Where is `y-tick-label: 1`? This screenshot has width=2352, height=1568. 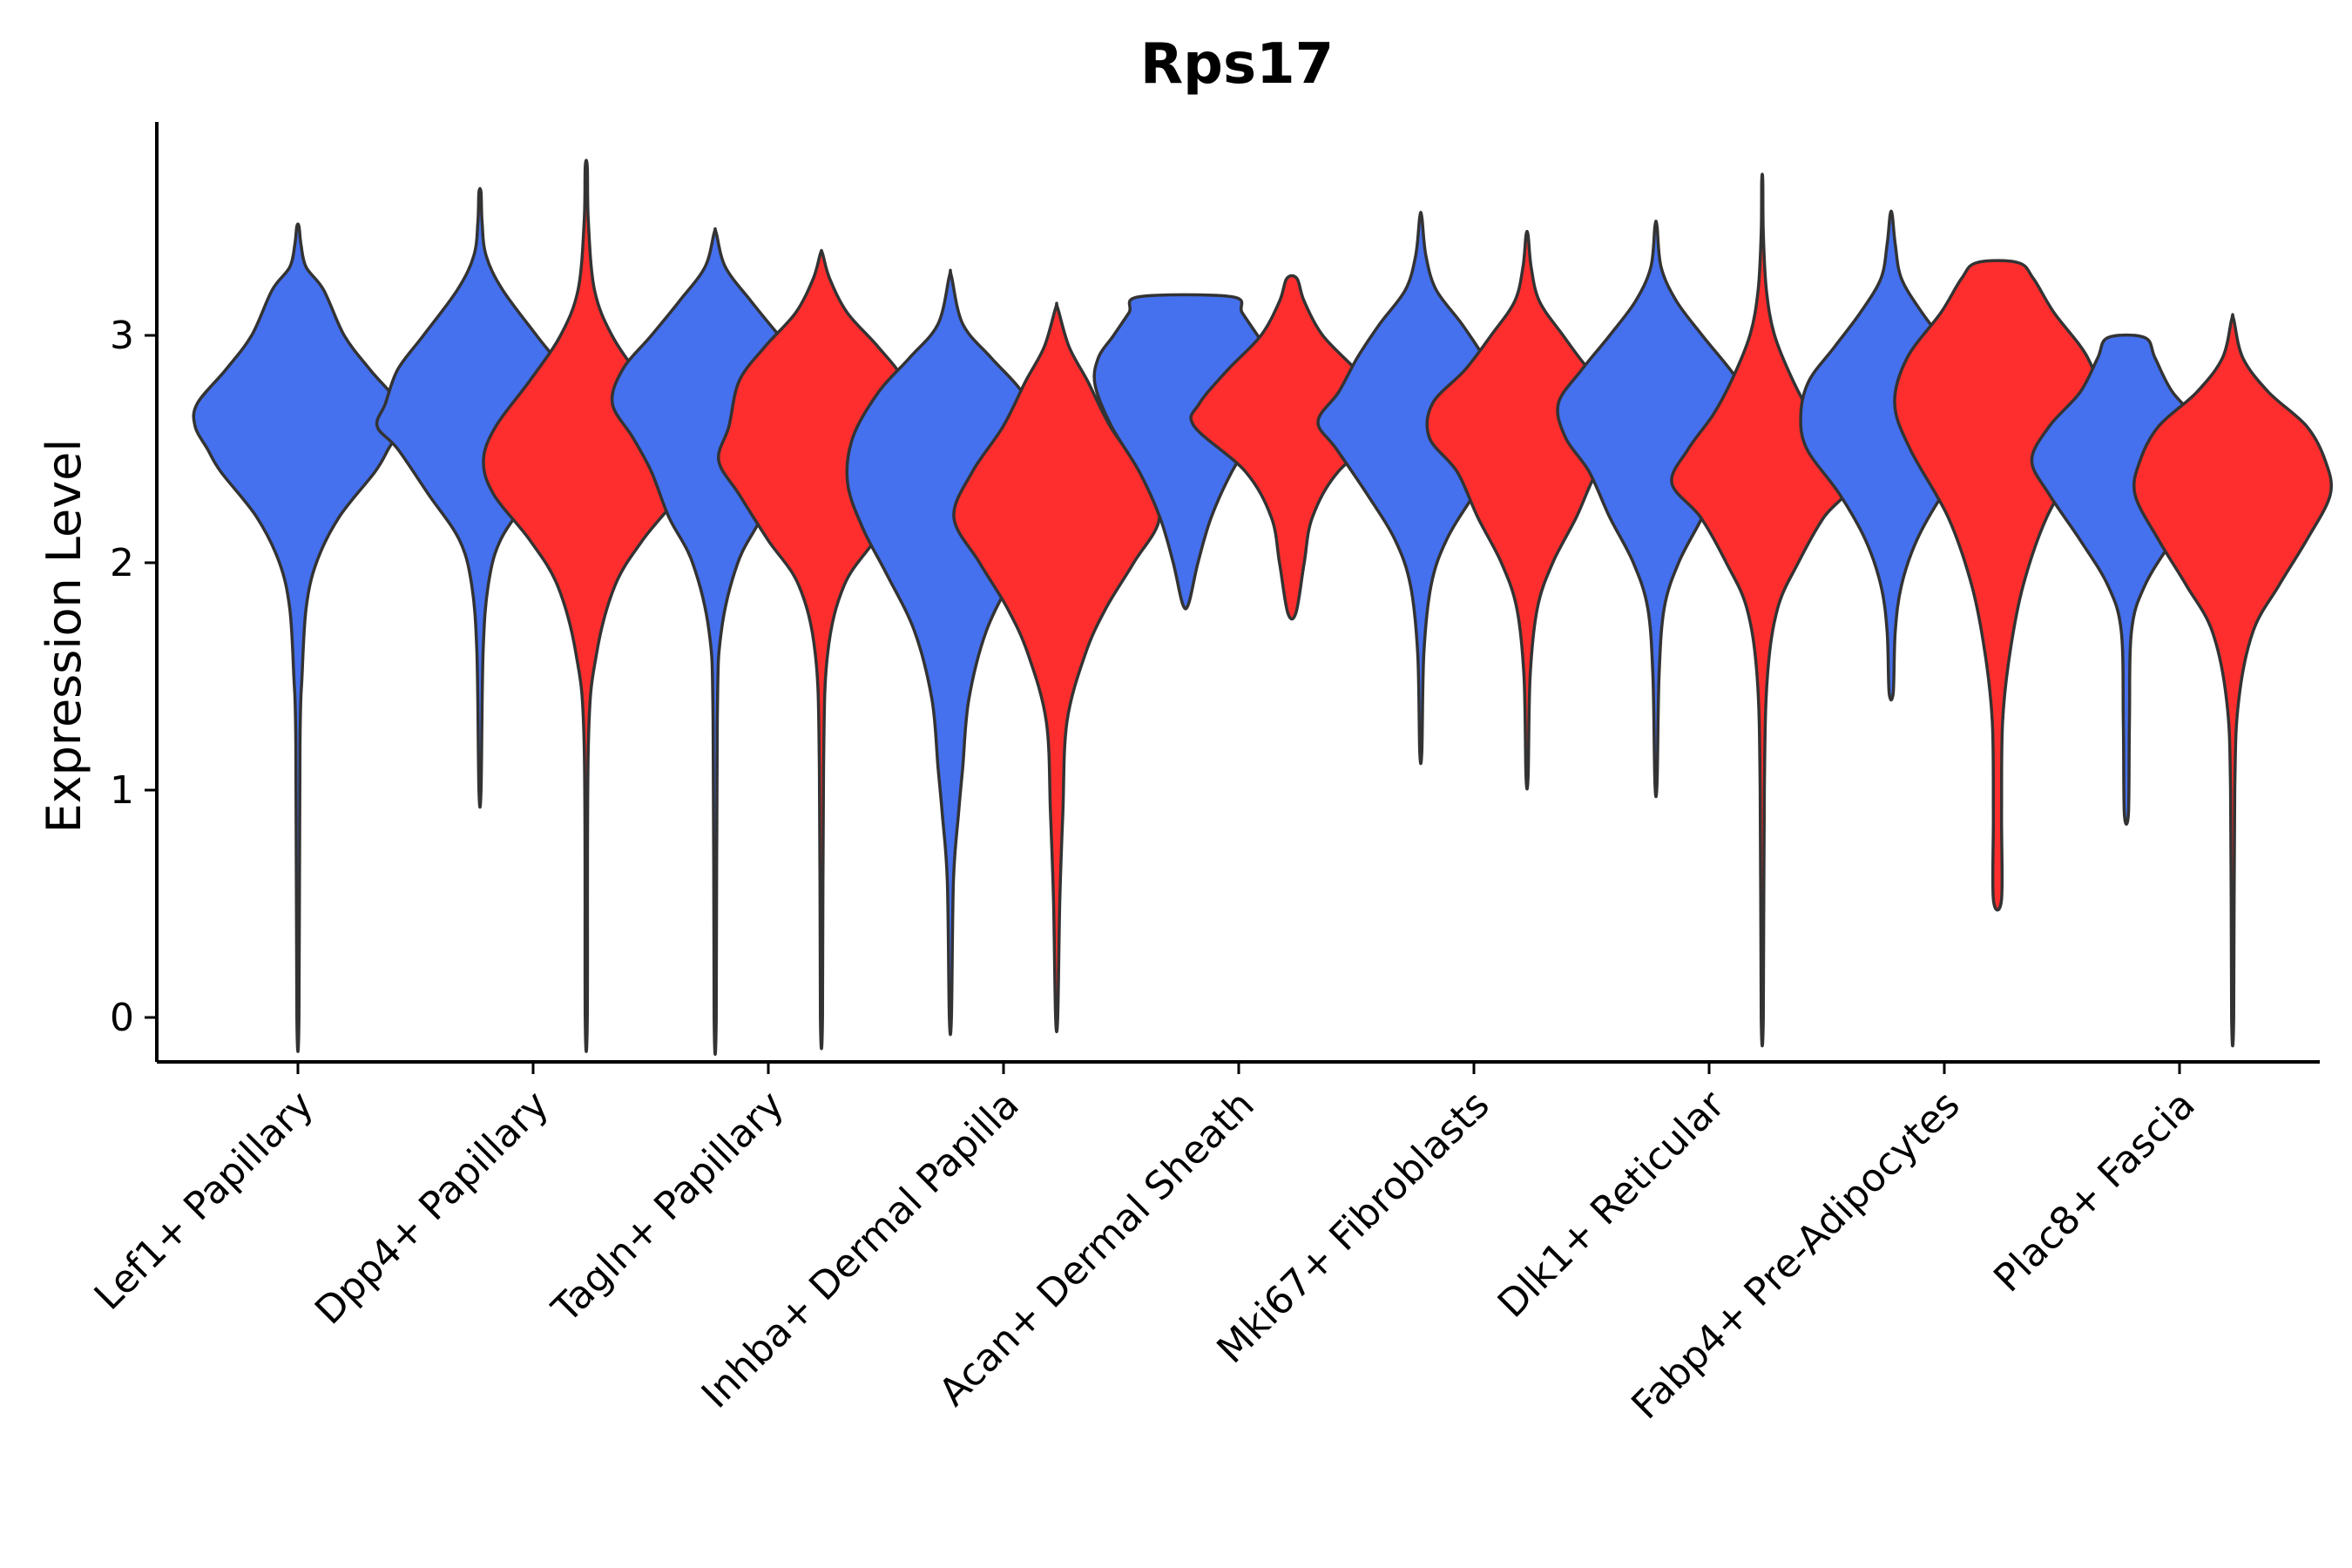 y-tick-label: 1 is located at coordinates (122, 790).